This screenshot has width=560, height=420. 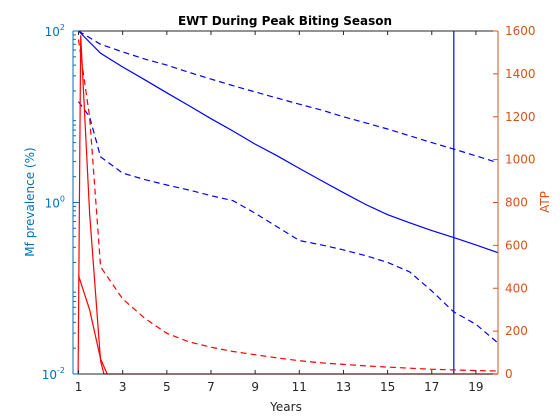 I want to click on y-tick-label-right: 1400, so click(x=520, y=74).